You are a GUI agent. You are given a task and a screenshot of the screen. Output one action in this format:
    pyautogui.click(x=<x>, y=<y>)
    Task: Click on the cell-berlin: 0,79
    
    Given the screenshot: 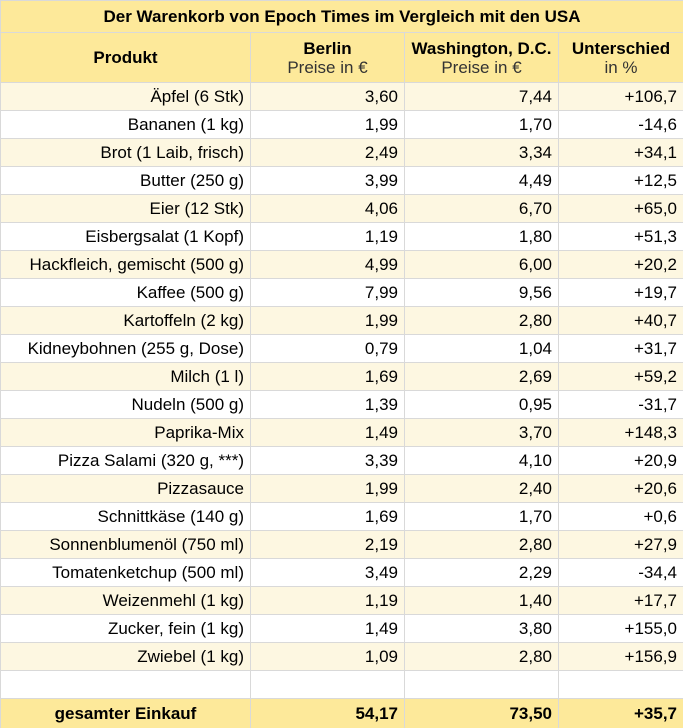 What is the action you would take?
    pyautogui.click(x=327, y=348)
    